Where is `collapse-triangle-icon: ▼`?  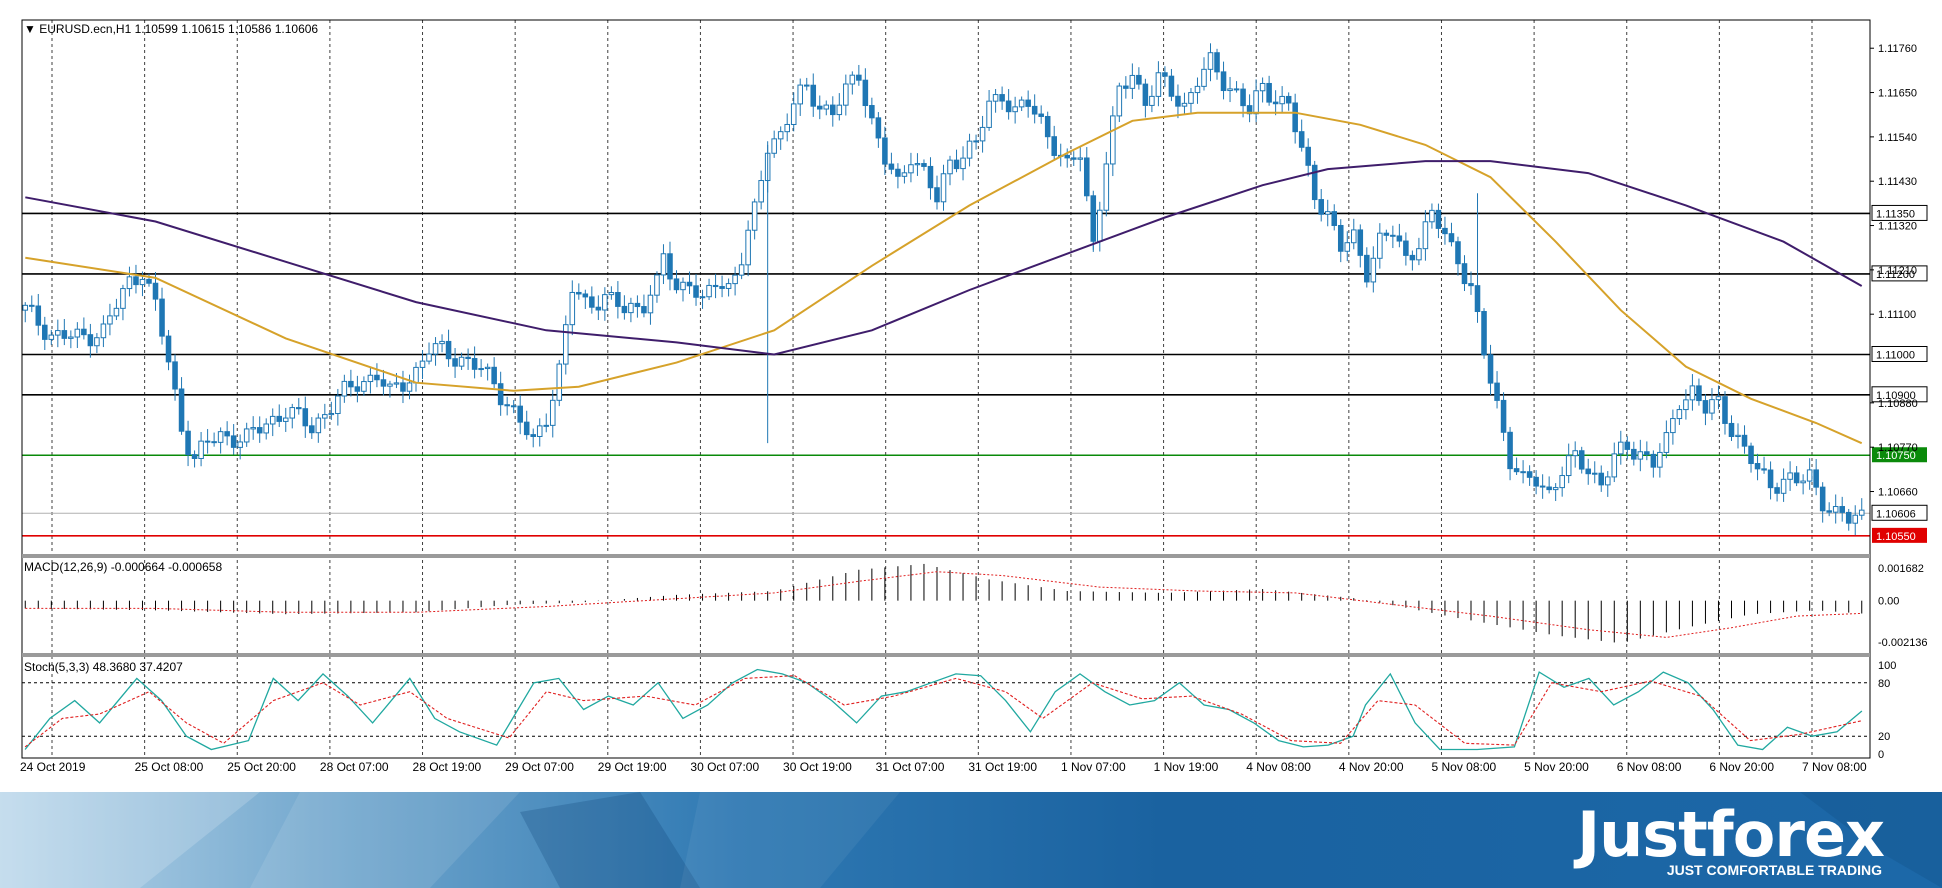
collapse-triangle-icon: ▼ is located at coordinates (30, 29).